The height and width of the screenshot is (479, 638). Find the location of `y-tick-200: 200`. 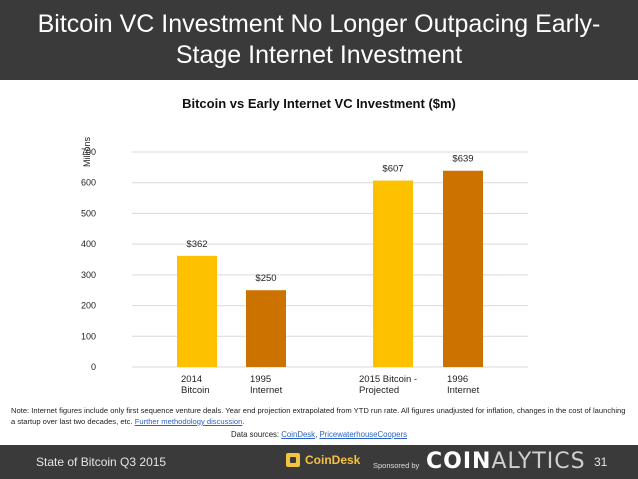

y-tick-200: 200 is located at coordinates (88, 306).